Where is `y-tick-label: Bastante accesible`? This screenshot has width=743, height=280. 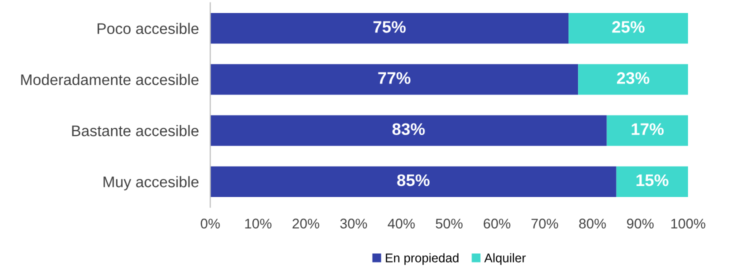
y-tick-label: Bastante accesible is located at coordinates (135, 130).